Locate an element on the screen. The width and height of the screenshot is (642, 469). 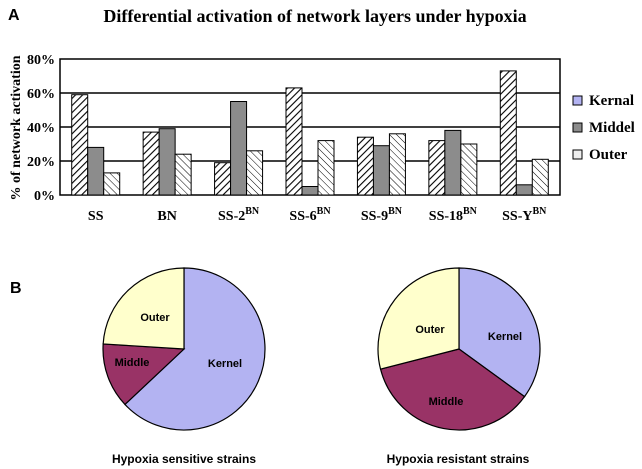
y-tick-label: 60% is located at coordinates (41, 94).